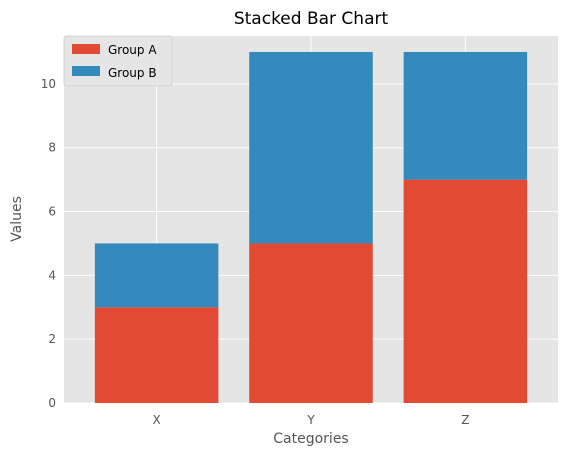 Image resolution: width=564 pixels, height=457 pixels. Describe the element at coordinates (311, 323) in the screenshot. I see `bar-group-a-y` at that location.